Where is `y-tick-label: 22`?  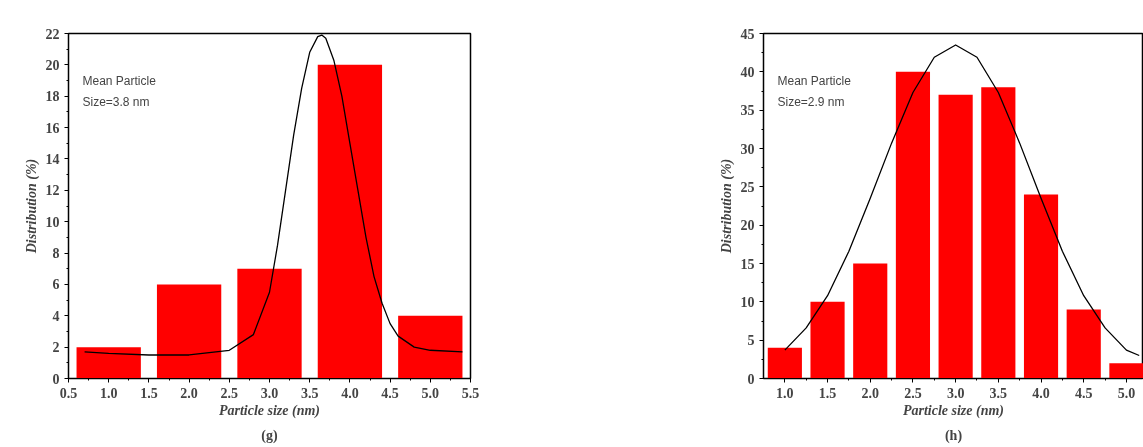 y-tick-label: 22 is located at coordinates (52, 34).